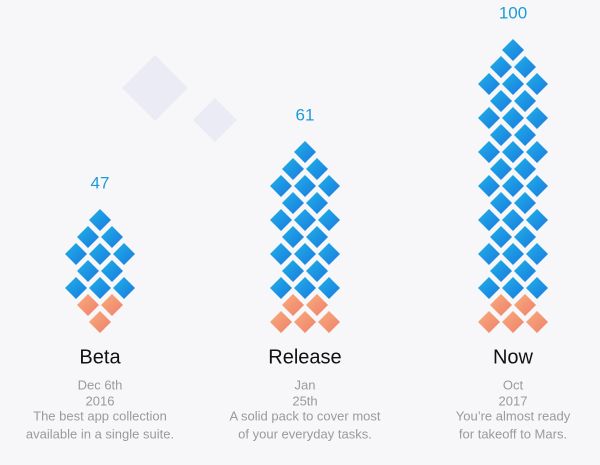  I want to click on stage-title: Now, so click(513, 357).